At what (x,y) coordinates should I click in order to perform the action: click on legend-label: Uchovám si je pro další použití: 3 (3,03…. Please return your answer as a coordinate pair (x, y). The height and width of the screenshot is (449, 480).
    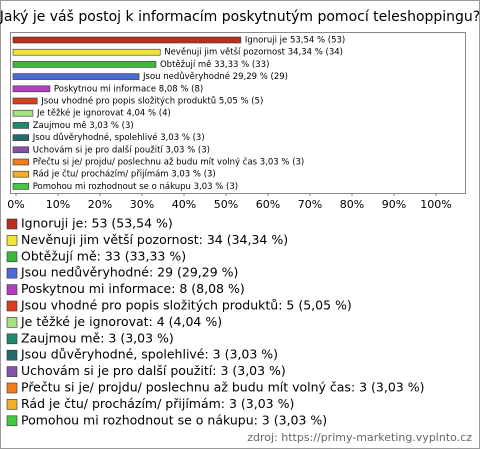
    Looking at the image, I should click on (153, 370).